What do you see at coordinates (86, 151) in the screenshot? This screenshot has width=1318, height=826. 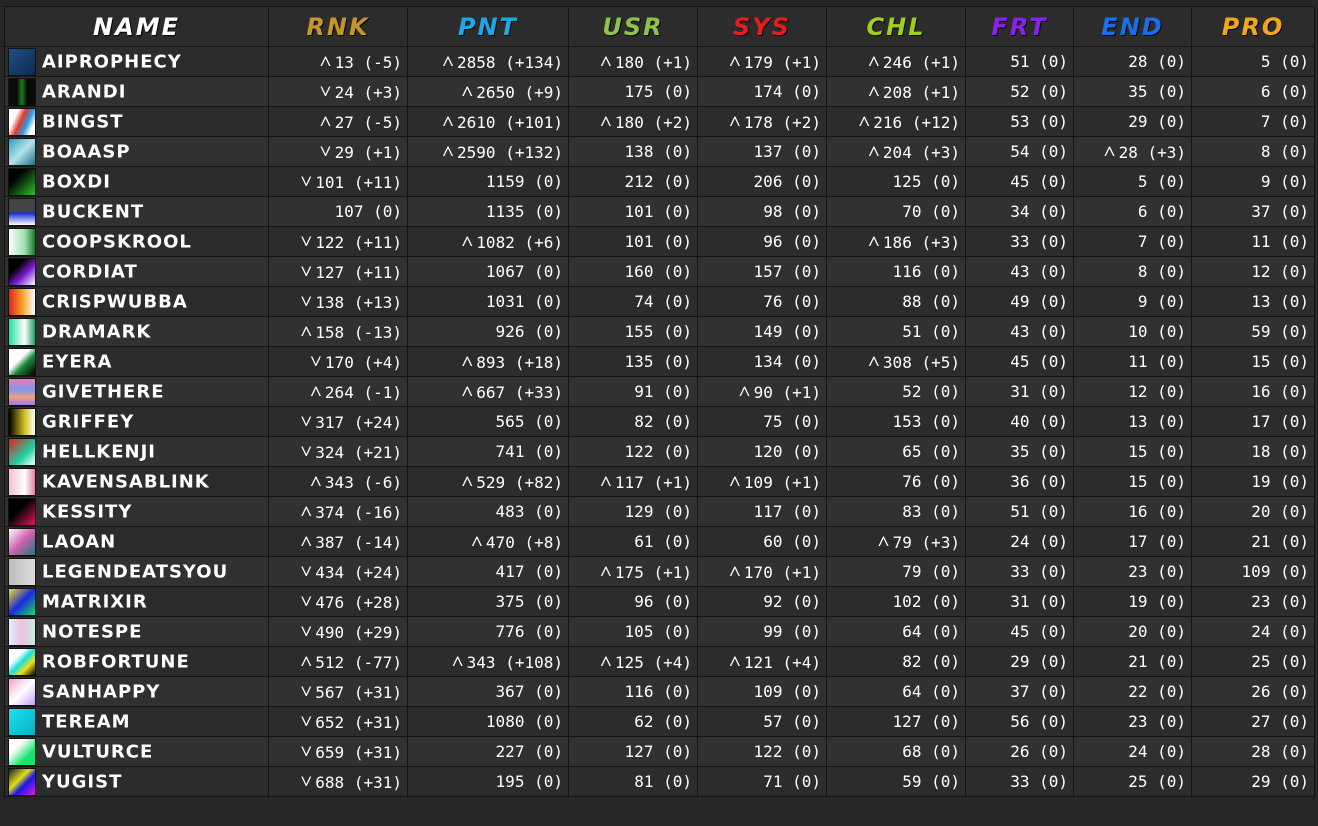 I see `player-name: BOAASP` at bounding box center [86, 151].